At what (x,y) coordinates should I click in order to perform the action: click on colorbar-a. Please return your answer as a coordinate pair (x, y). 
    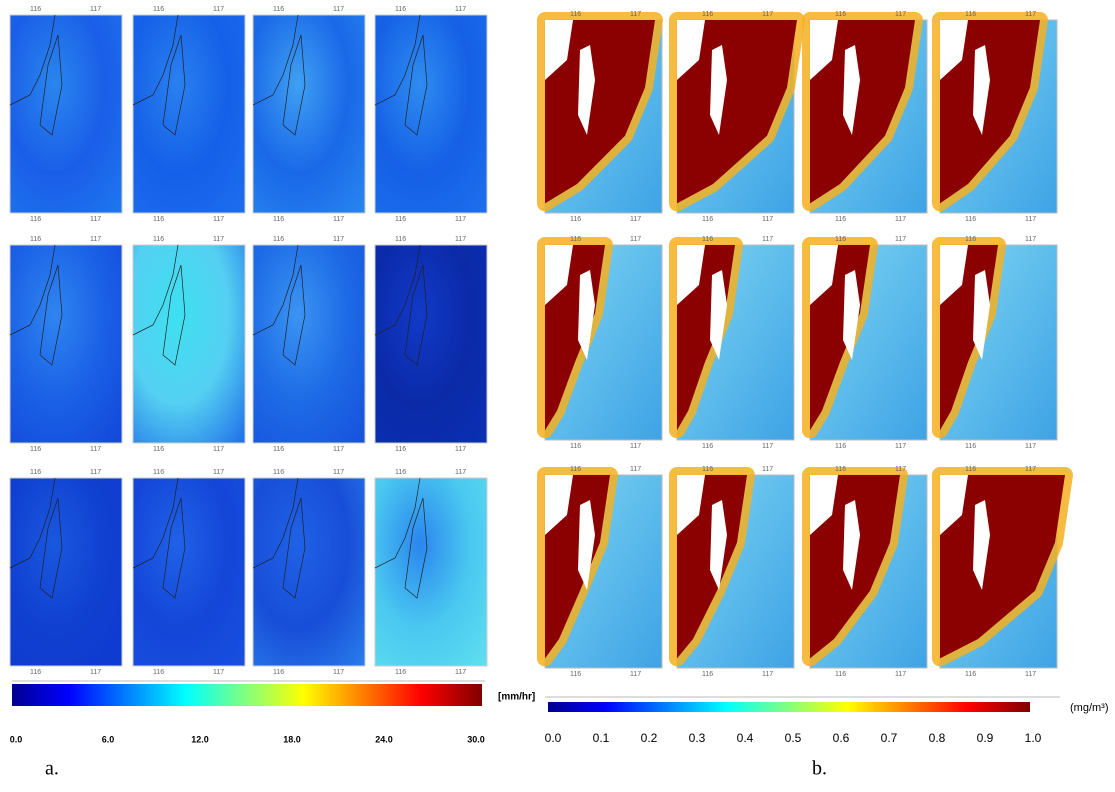
    Looking at the image, I should click on (247, 695).